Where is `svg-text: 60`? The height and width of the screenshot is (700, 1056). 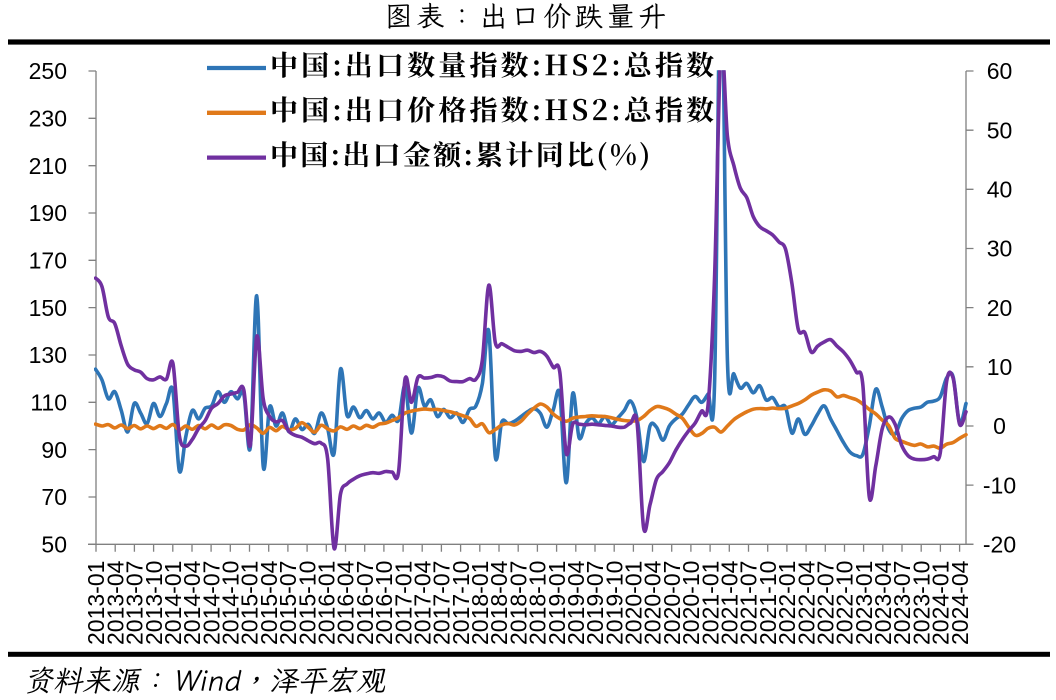
svg-text: 60 is located at coordinates (1000, 71).